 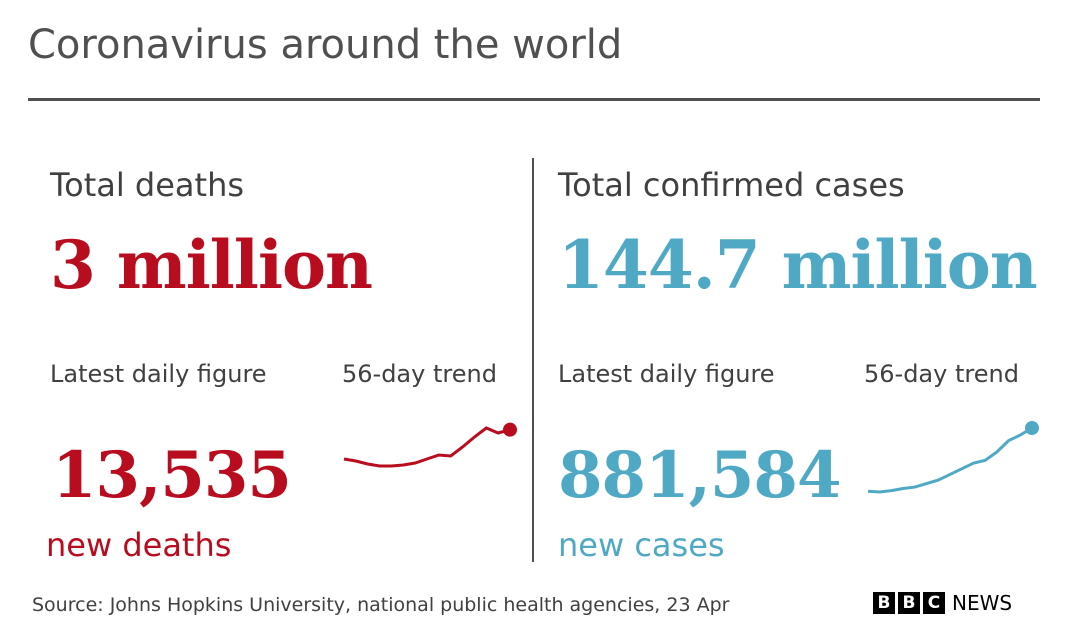 I want to click on logo: B B C NEWS, so click(x=942, y=603).